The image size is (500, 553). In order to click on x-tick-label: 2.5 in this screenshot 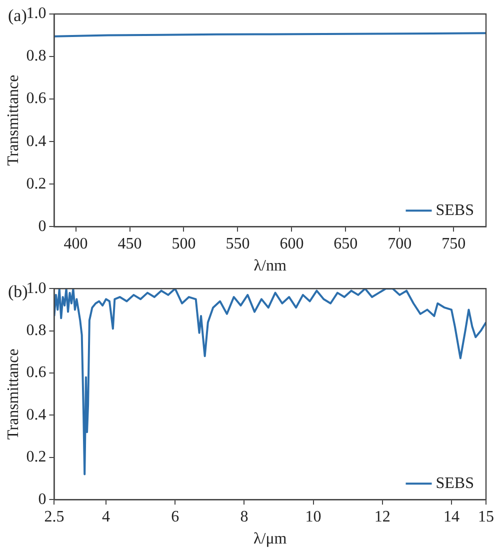, I will do `click(54, 517)`.